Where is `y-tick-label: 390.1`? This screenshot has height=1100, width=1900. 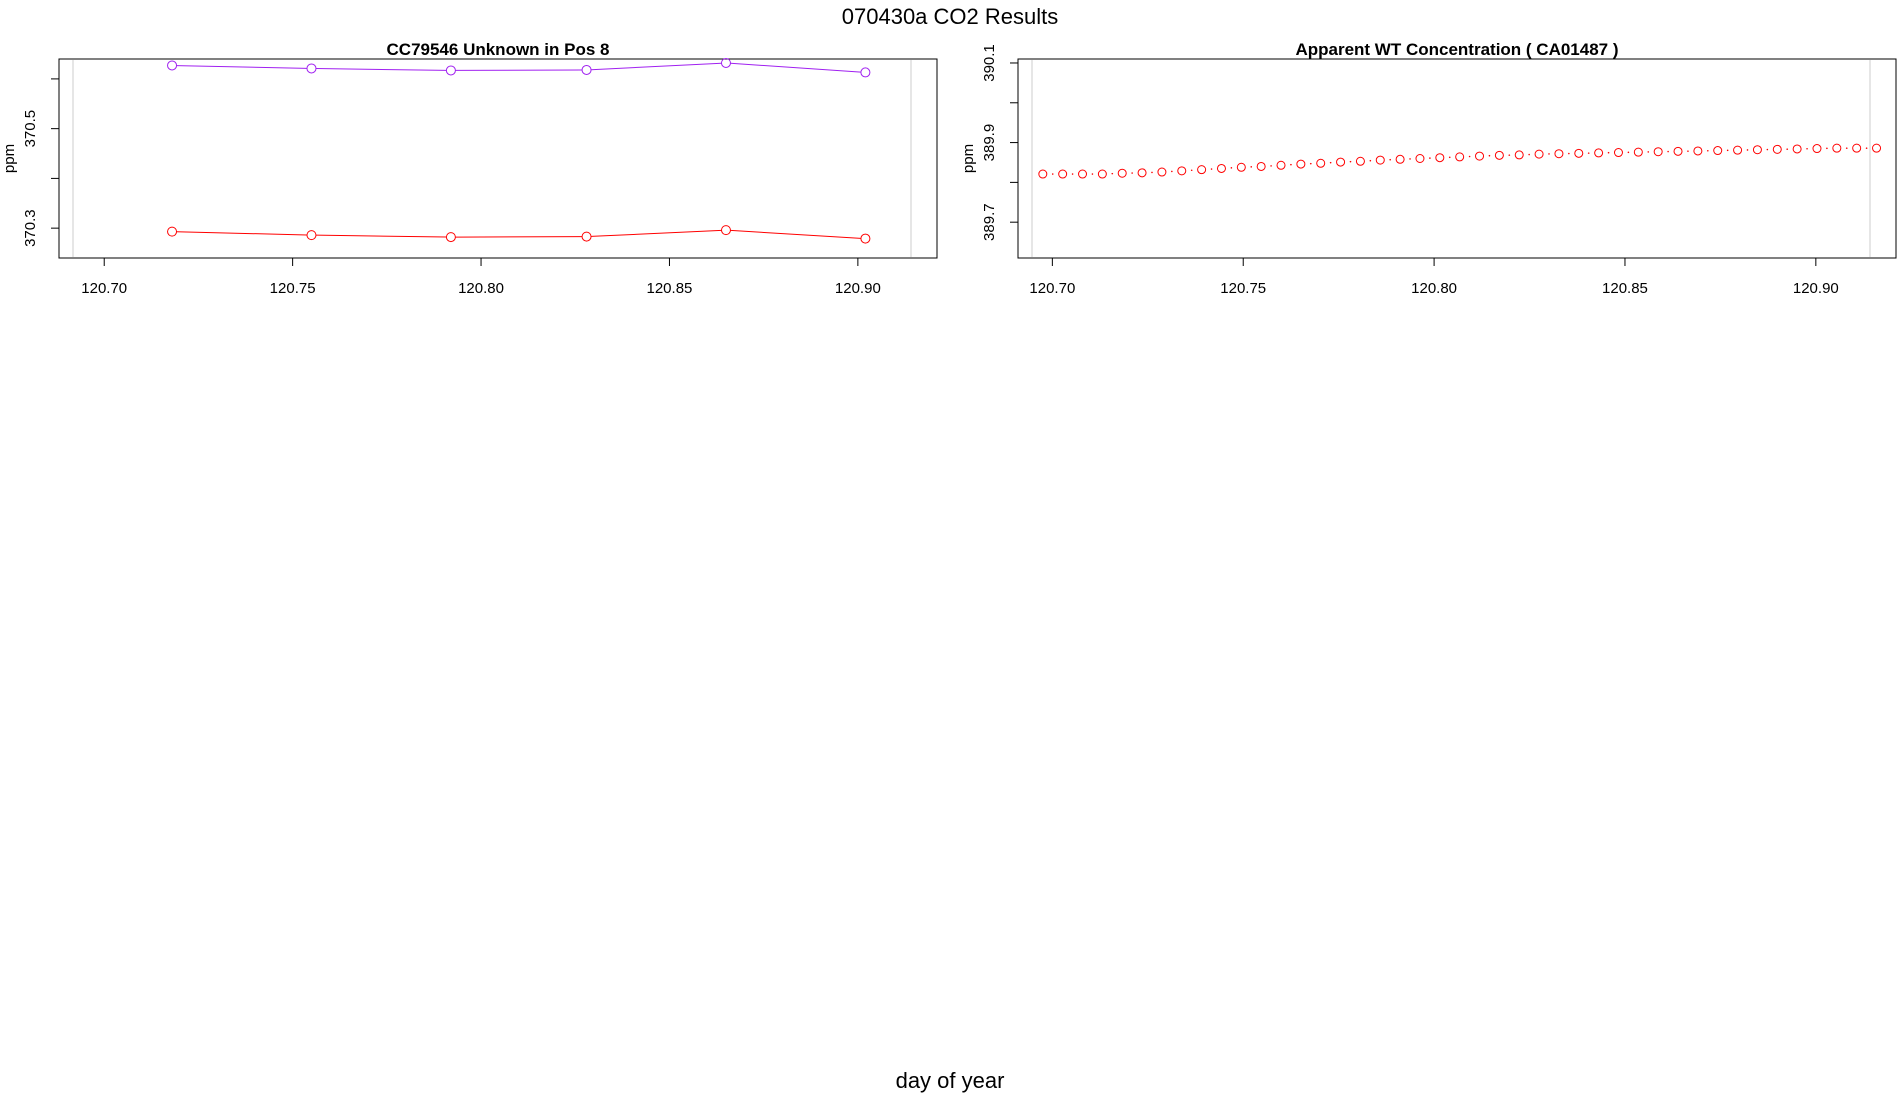
y-tick-label: 390.1 is located at coordinates (989, 63).